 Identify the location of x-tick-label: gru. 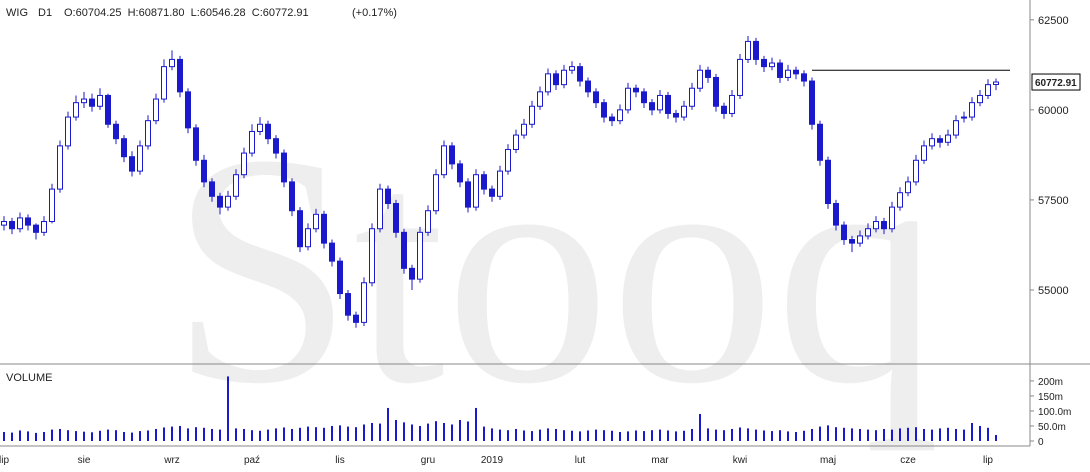
(428, 460).